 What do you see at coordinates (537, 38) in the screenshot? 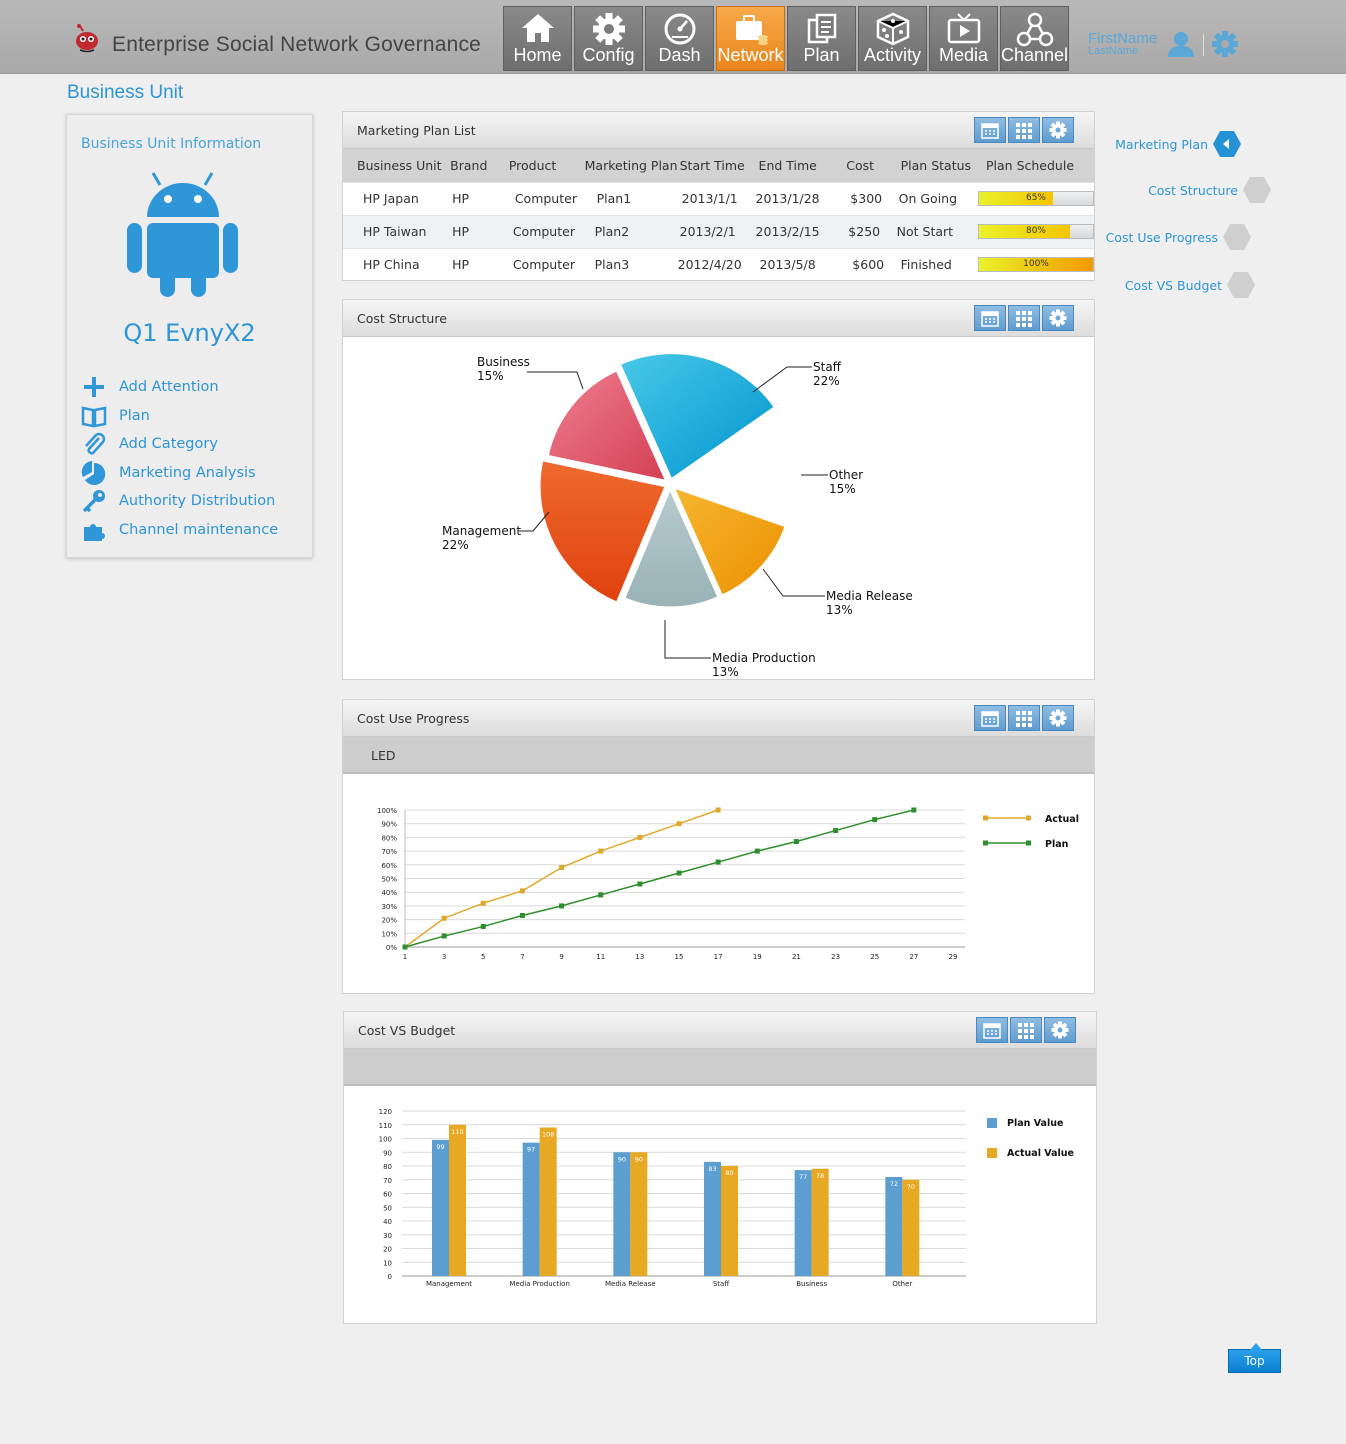
I see `nav-home: Home` at bounding box center [537, 38].